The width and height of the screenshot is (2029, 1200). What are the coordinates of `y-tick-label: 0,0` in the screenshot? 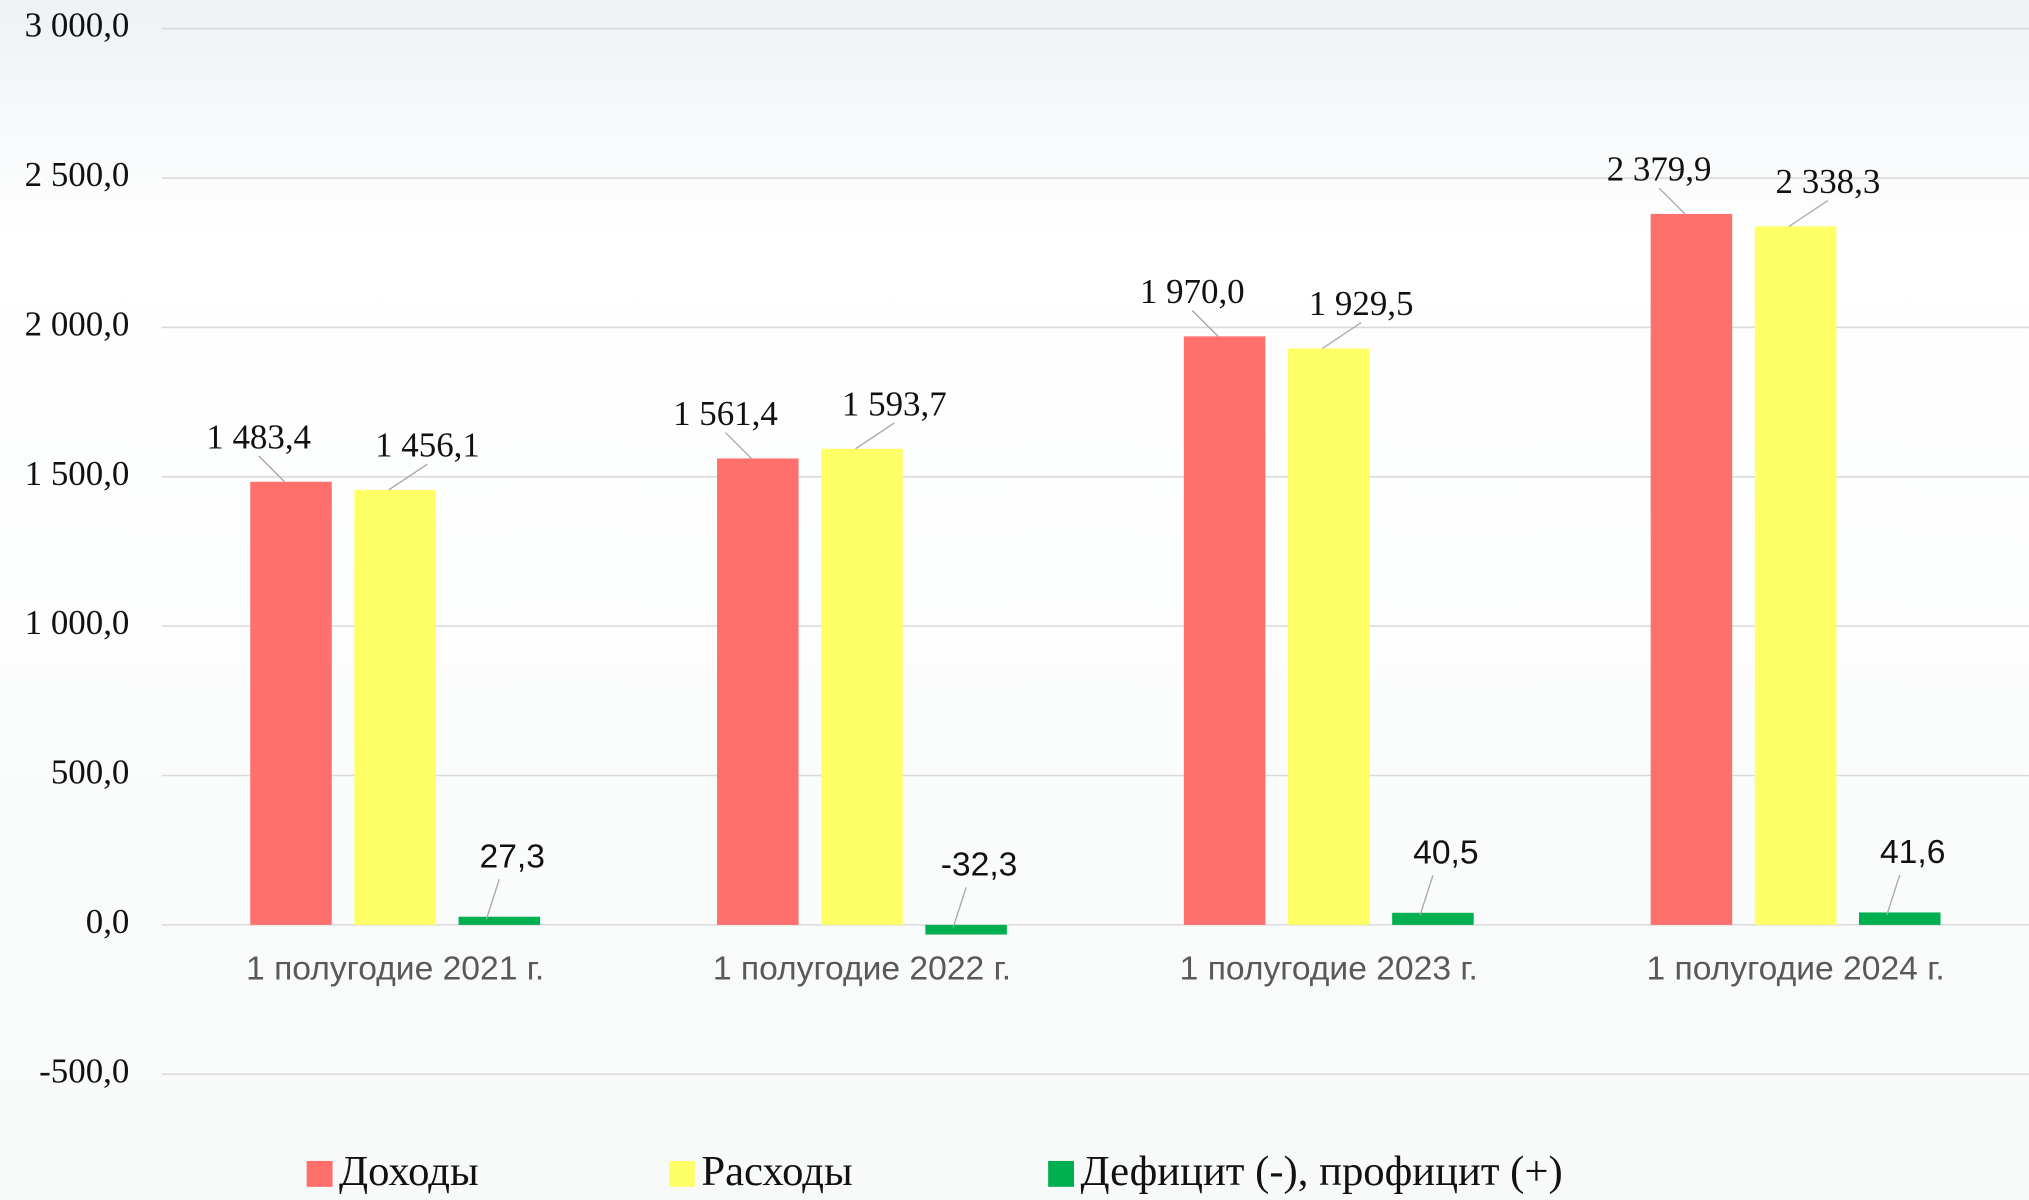 It's located at (108, 921).